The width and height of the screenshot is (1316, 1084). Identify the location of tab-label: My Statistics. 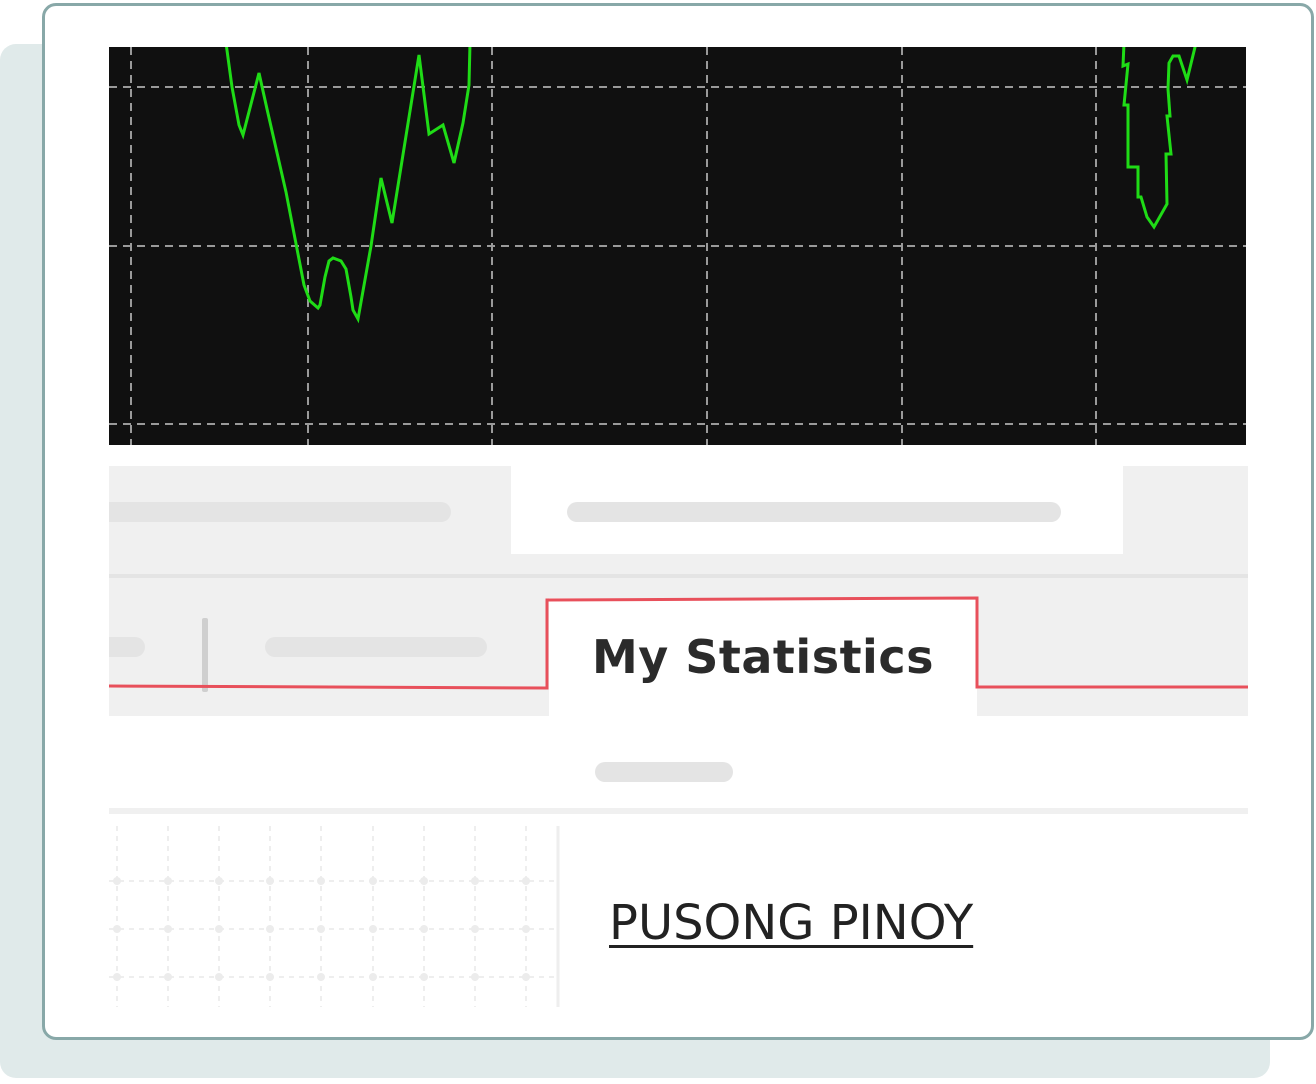
(763, 657).